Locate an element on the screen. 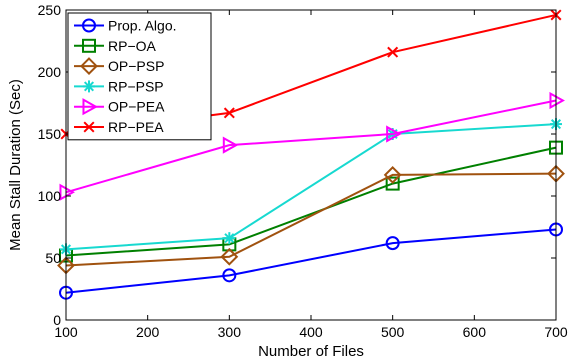  legend-box is located at coordinates (139, 76).